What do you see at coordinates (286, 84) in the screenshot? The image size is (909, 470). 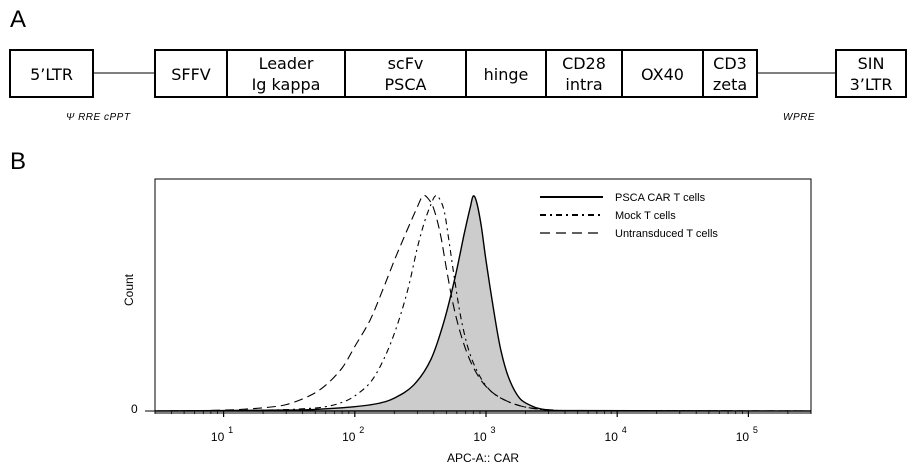 I see `segment-label: Ig kappa` at bounding box center [286, 84].